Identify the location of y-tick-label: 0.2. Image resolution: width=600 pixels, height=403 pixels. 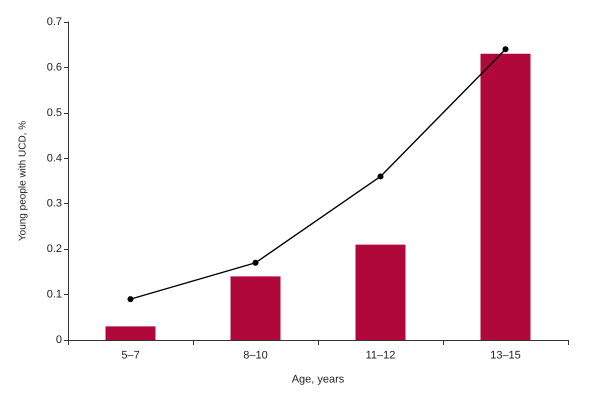
(54, 249).